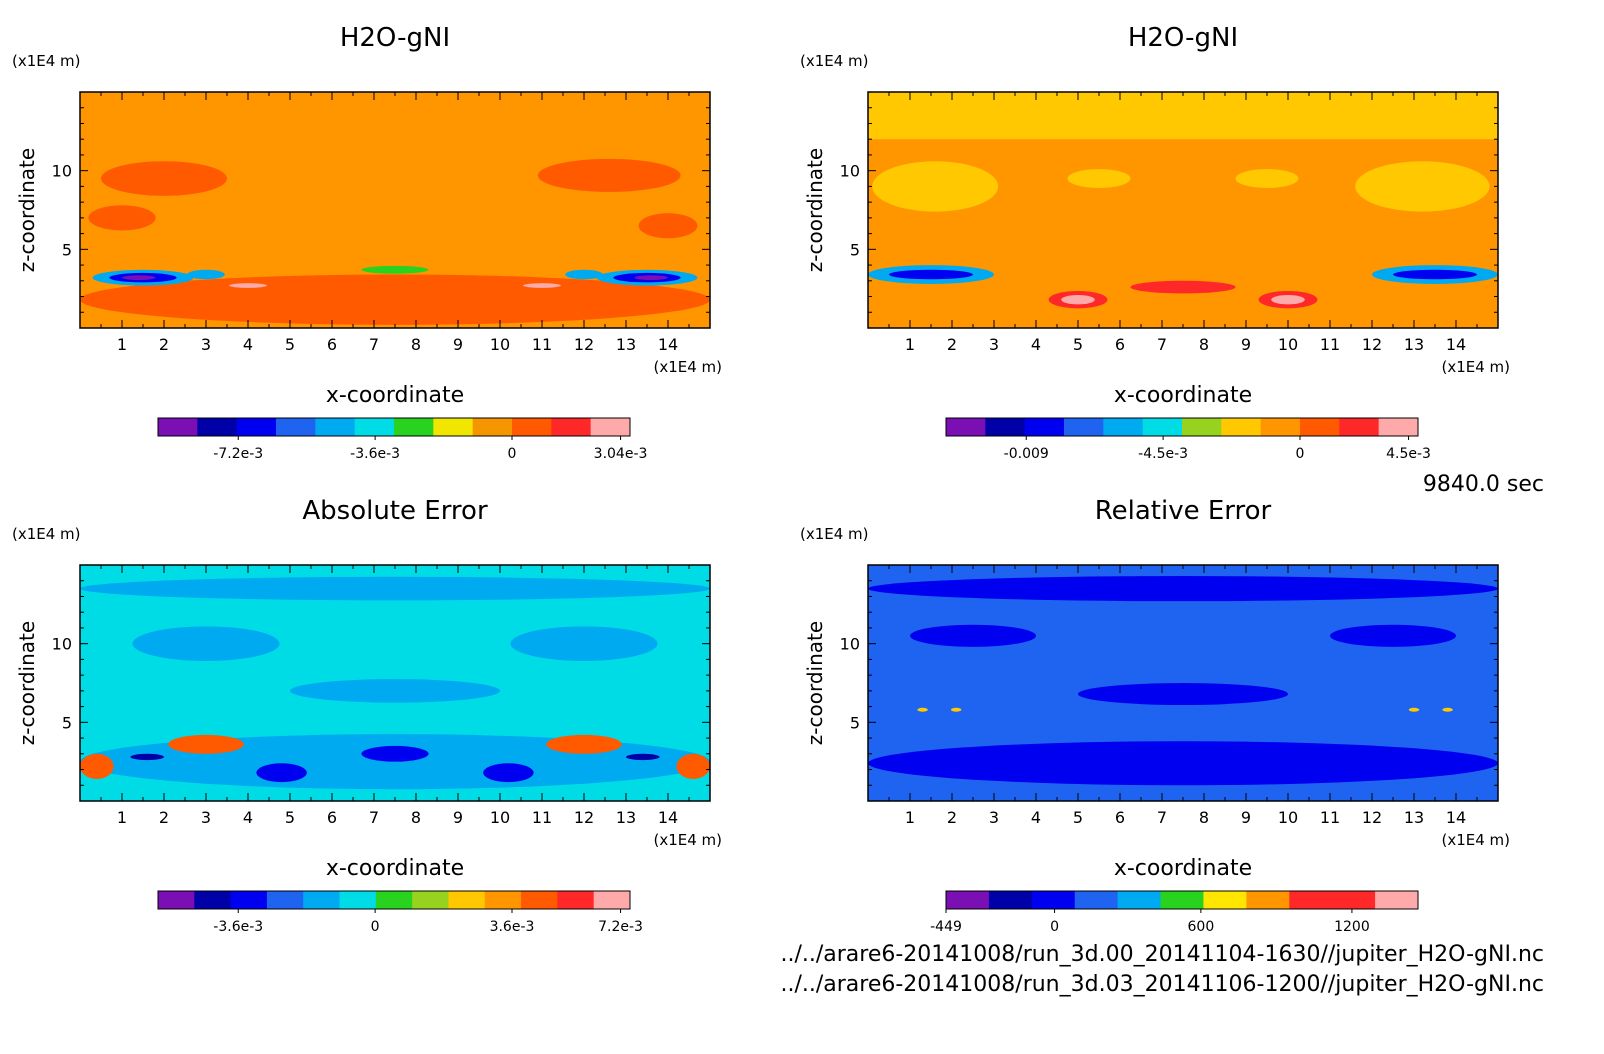  I want to click on chart-title: Absolute Error, so click(395, 511).